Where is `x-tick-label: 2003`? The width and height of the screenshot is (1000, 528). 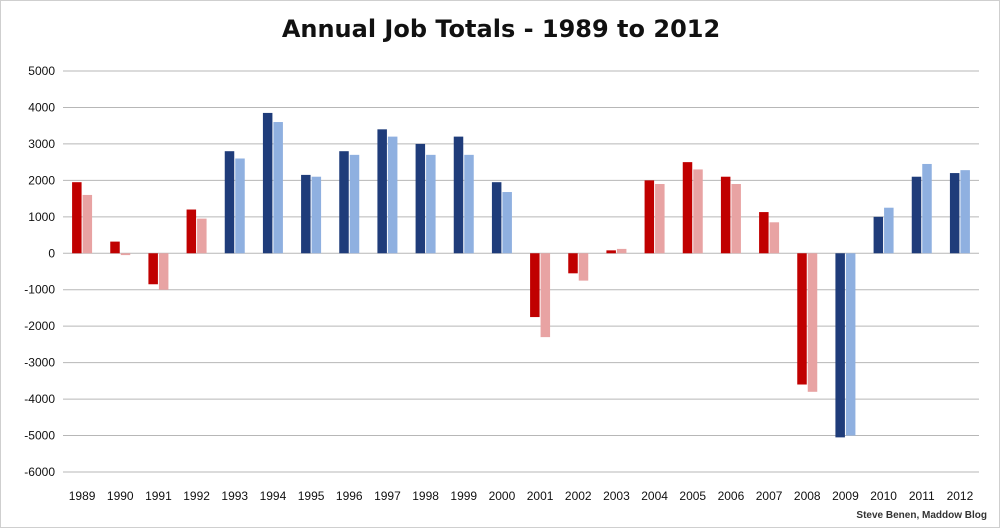
x-tick-label: 2003 is located at coordinates (616, 496).